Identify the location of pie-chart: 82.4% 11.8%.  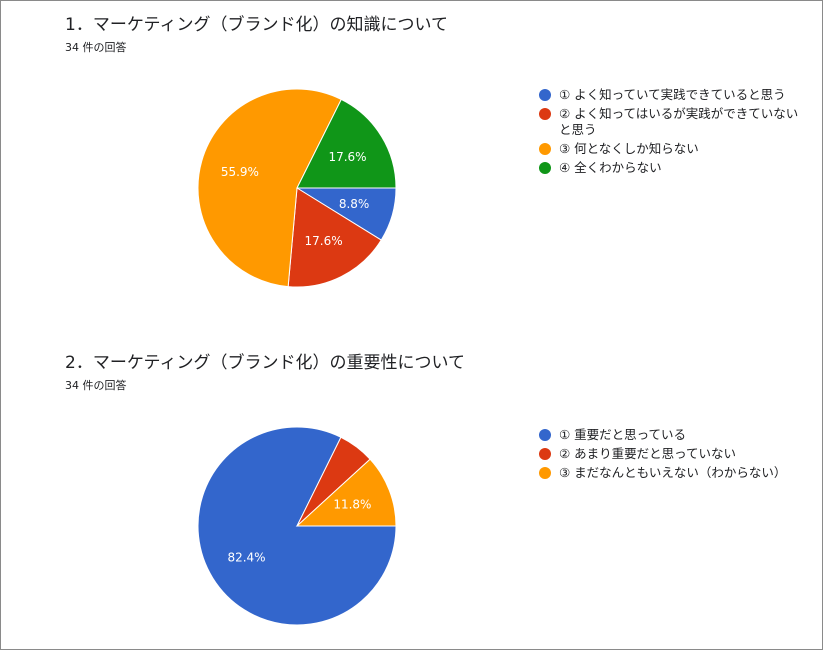
(297, 526).